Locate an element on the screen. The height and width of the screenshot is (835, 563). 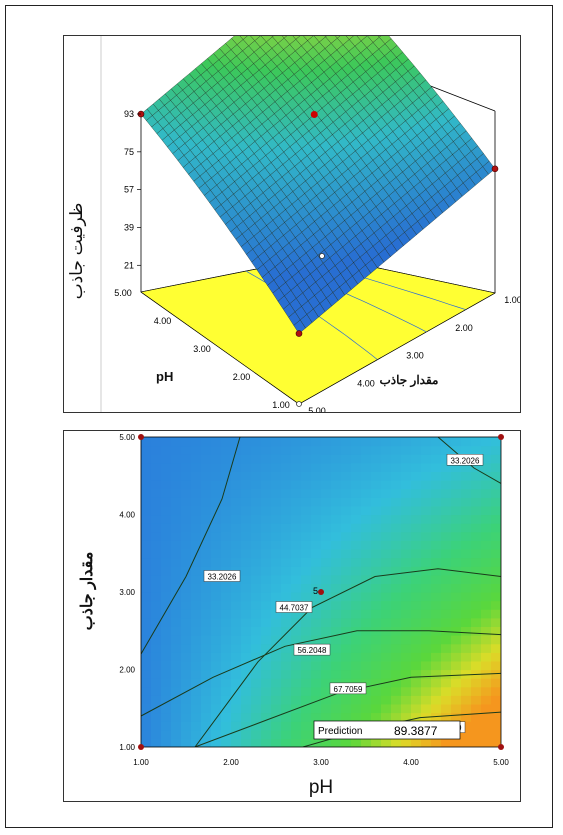
x-tick-label: 5.00 is located at coordinates (501, 762).